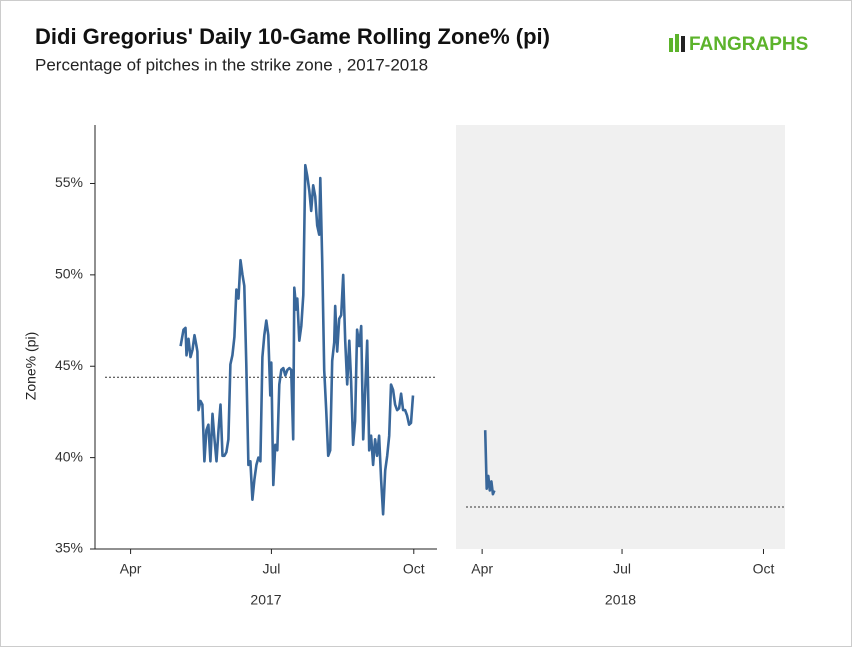 This screenshot has height=647, width=852. Describe the element at coordinates (69, 274) in the screenshot. I see `y-tick-label: 50%` at that location.